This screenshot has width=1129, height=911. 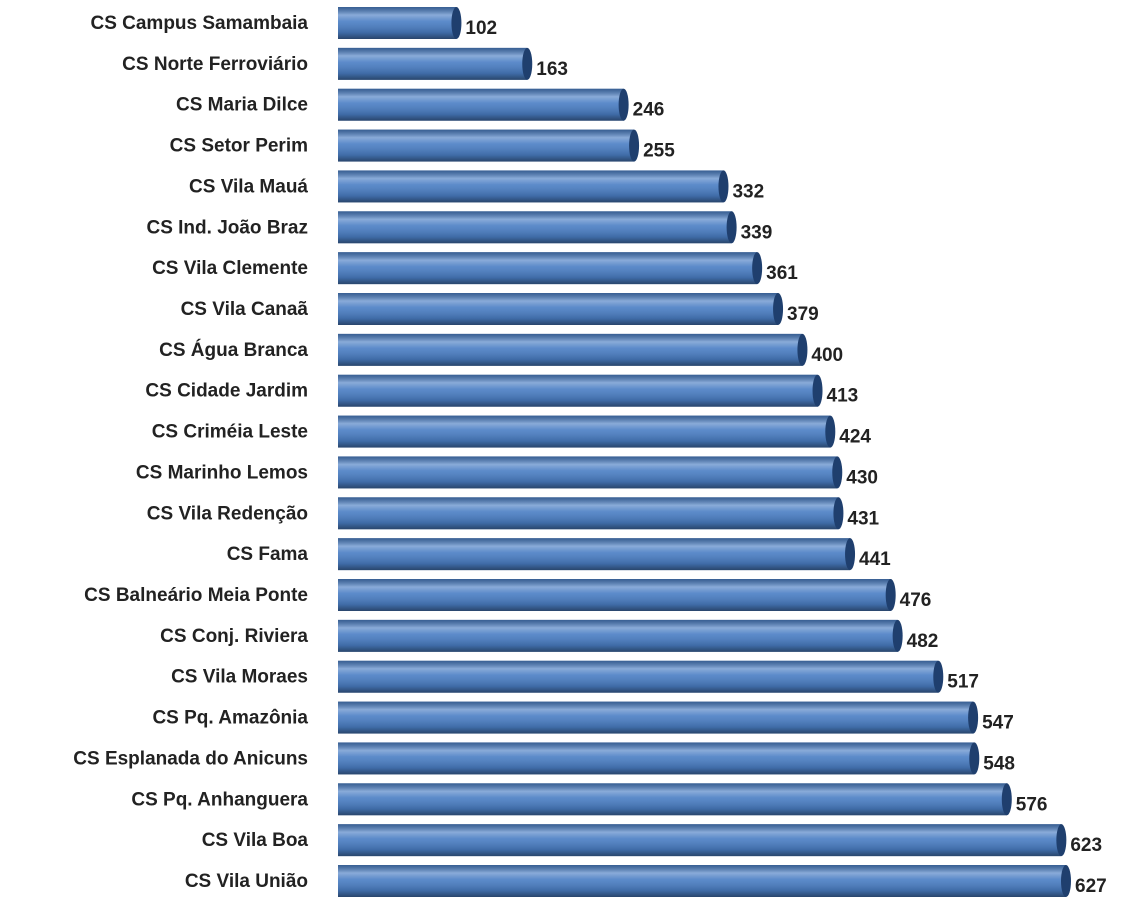 What do you see at coordinates (199, 23) in the screenshot?
I see `category-label: CS Campus Samambaia` at bounding box center [199, 23].